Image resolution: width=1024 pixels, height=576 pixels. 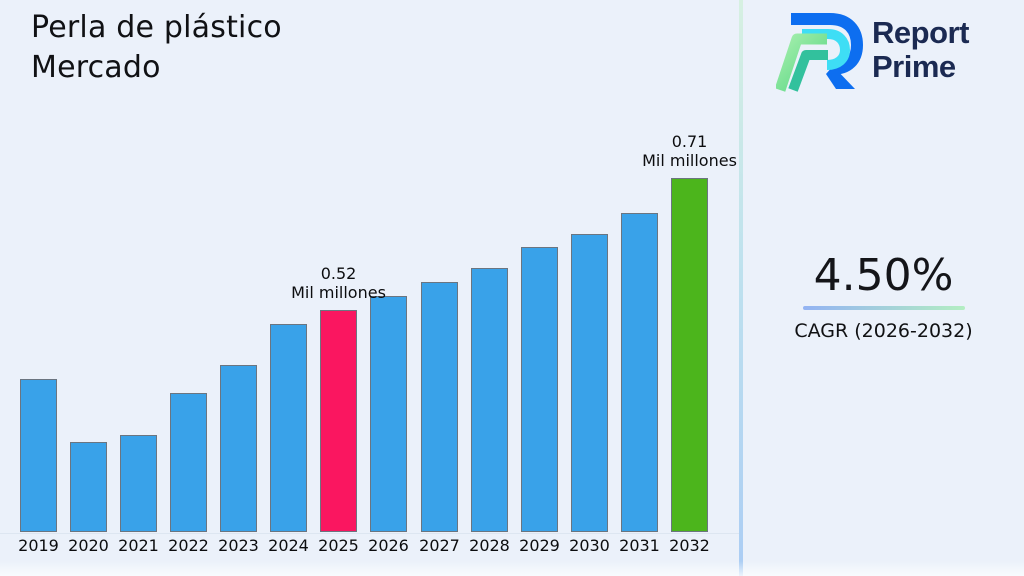 I want to click on page-title-line1: Perla de plástico, so click(x=156, y=27).